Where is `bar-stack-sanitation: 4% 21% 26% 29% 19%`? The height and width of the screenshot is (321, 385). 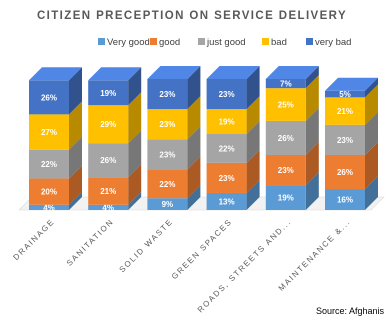 bar-stack-sanitation: 4% 21% 26% 29% 19% is located at coordinates (115, 139).